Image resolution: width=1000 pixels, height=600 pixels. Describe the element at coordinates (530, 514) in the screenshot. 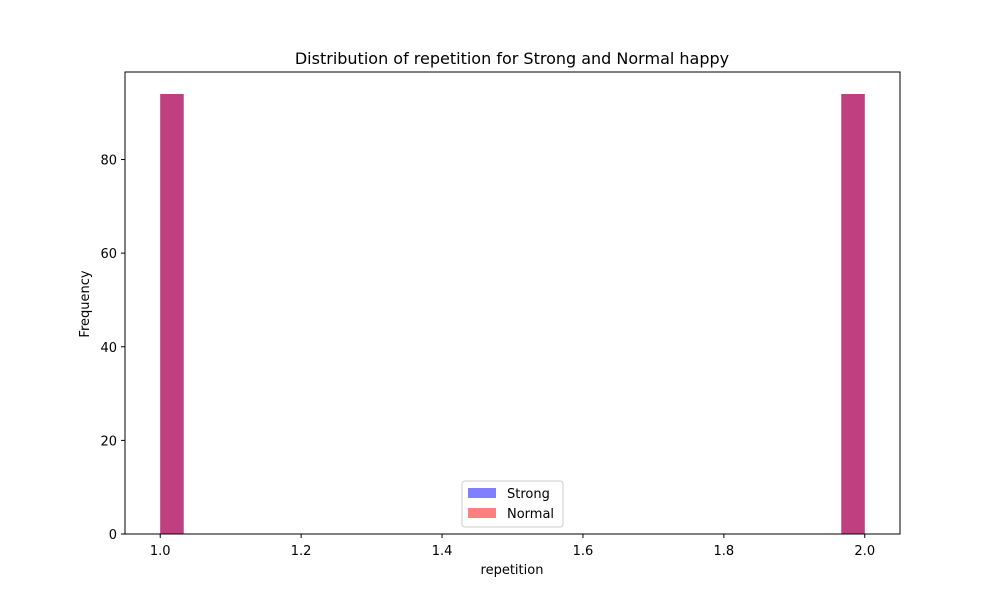

I see `legend-label-normal: Normal` at that location.